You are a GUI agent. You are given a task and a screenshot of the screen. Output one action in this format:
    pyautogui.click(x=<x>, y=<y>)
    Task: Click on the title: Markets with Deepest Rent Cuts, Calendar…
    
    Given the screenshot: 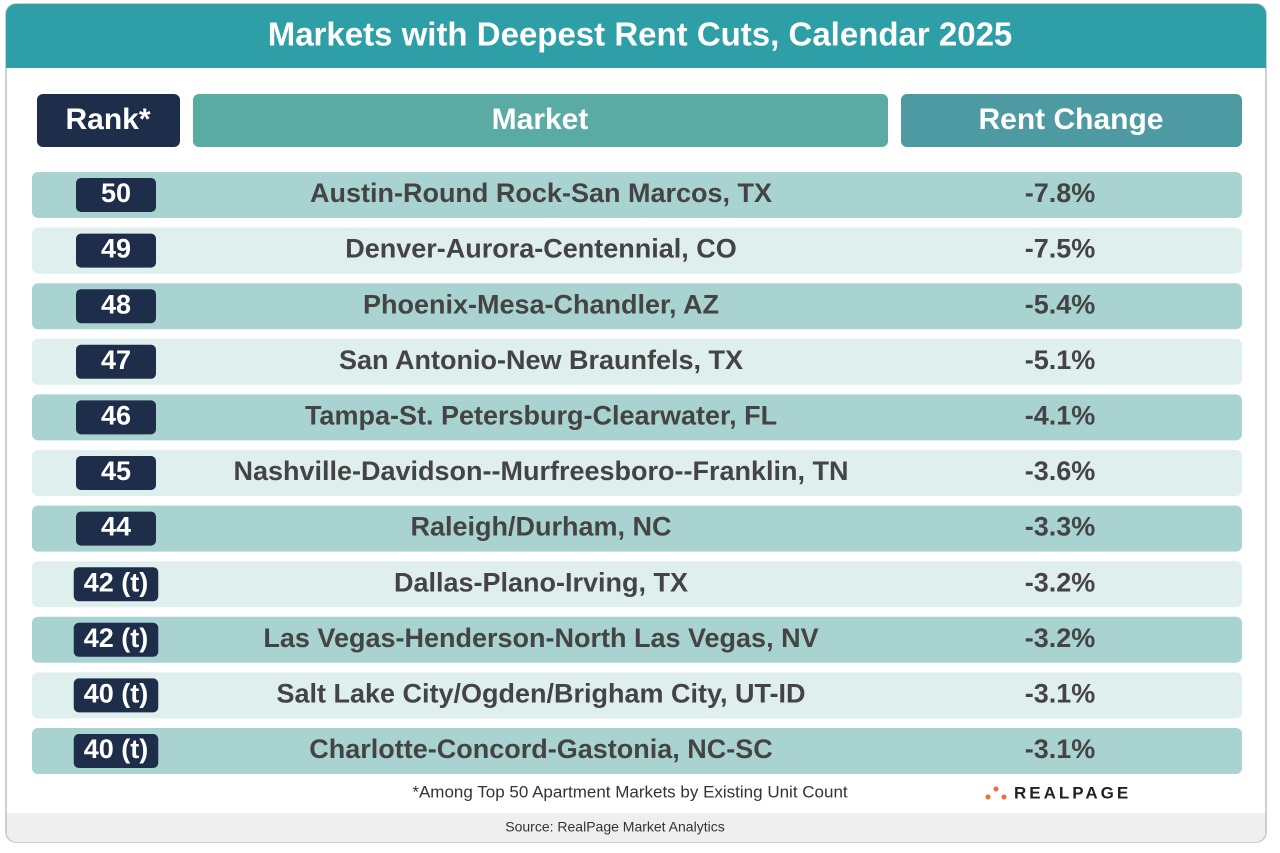 What is the action you would take?
    pyautogui.click(x=640, y=34)
    